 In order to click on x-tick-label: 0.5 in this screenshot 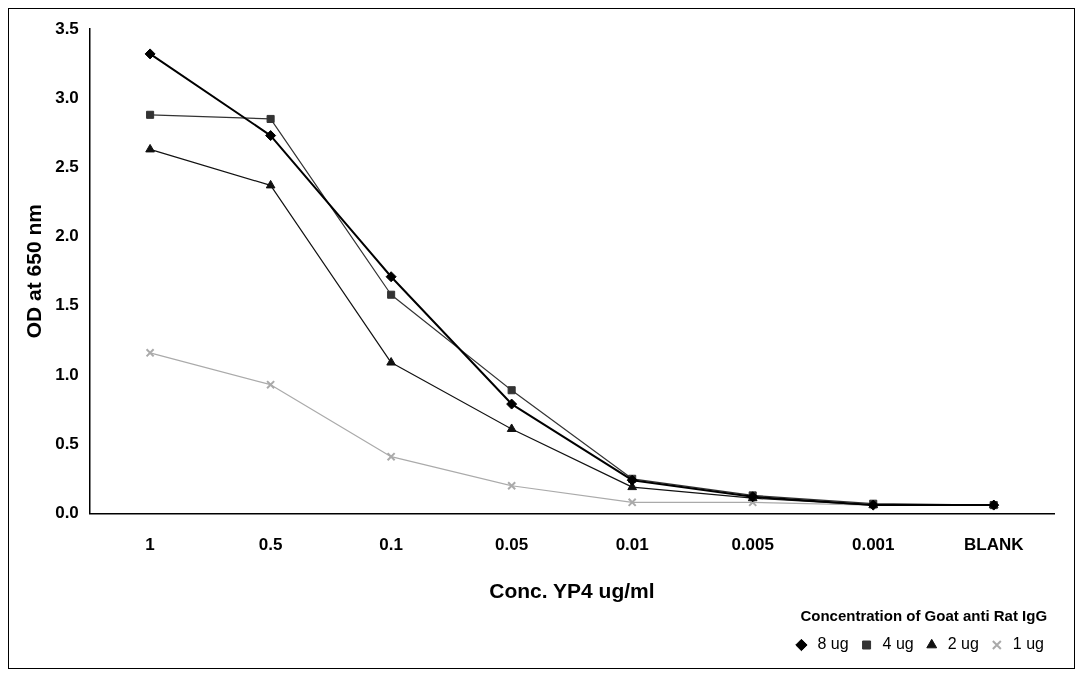, I will do `click(270, 545)`.